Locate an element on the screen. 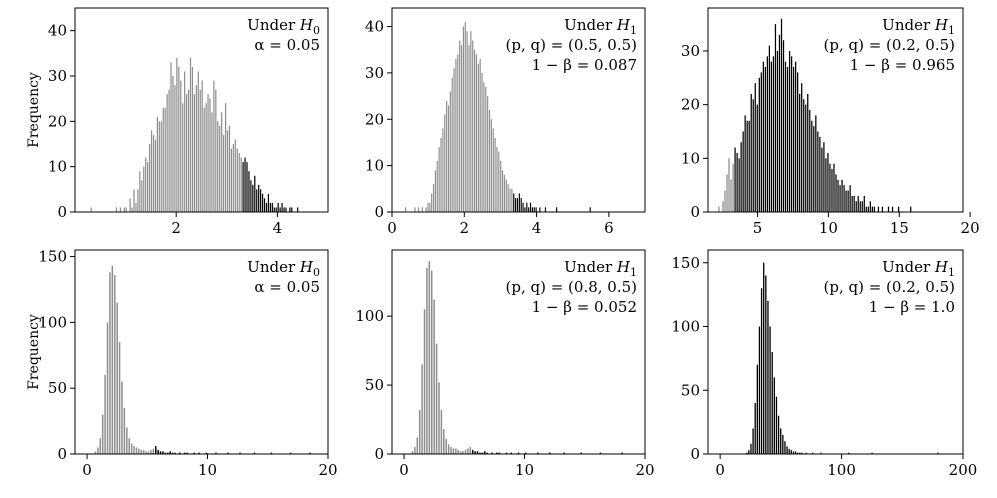 Image resolution: width=997 pixels, height=498 pixels. y-tick-label: 50 is located at coordinates (690, 390).